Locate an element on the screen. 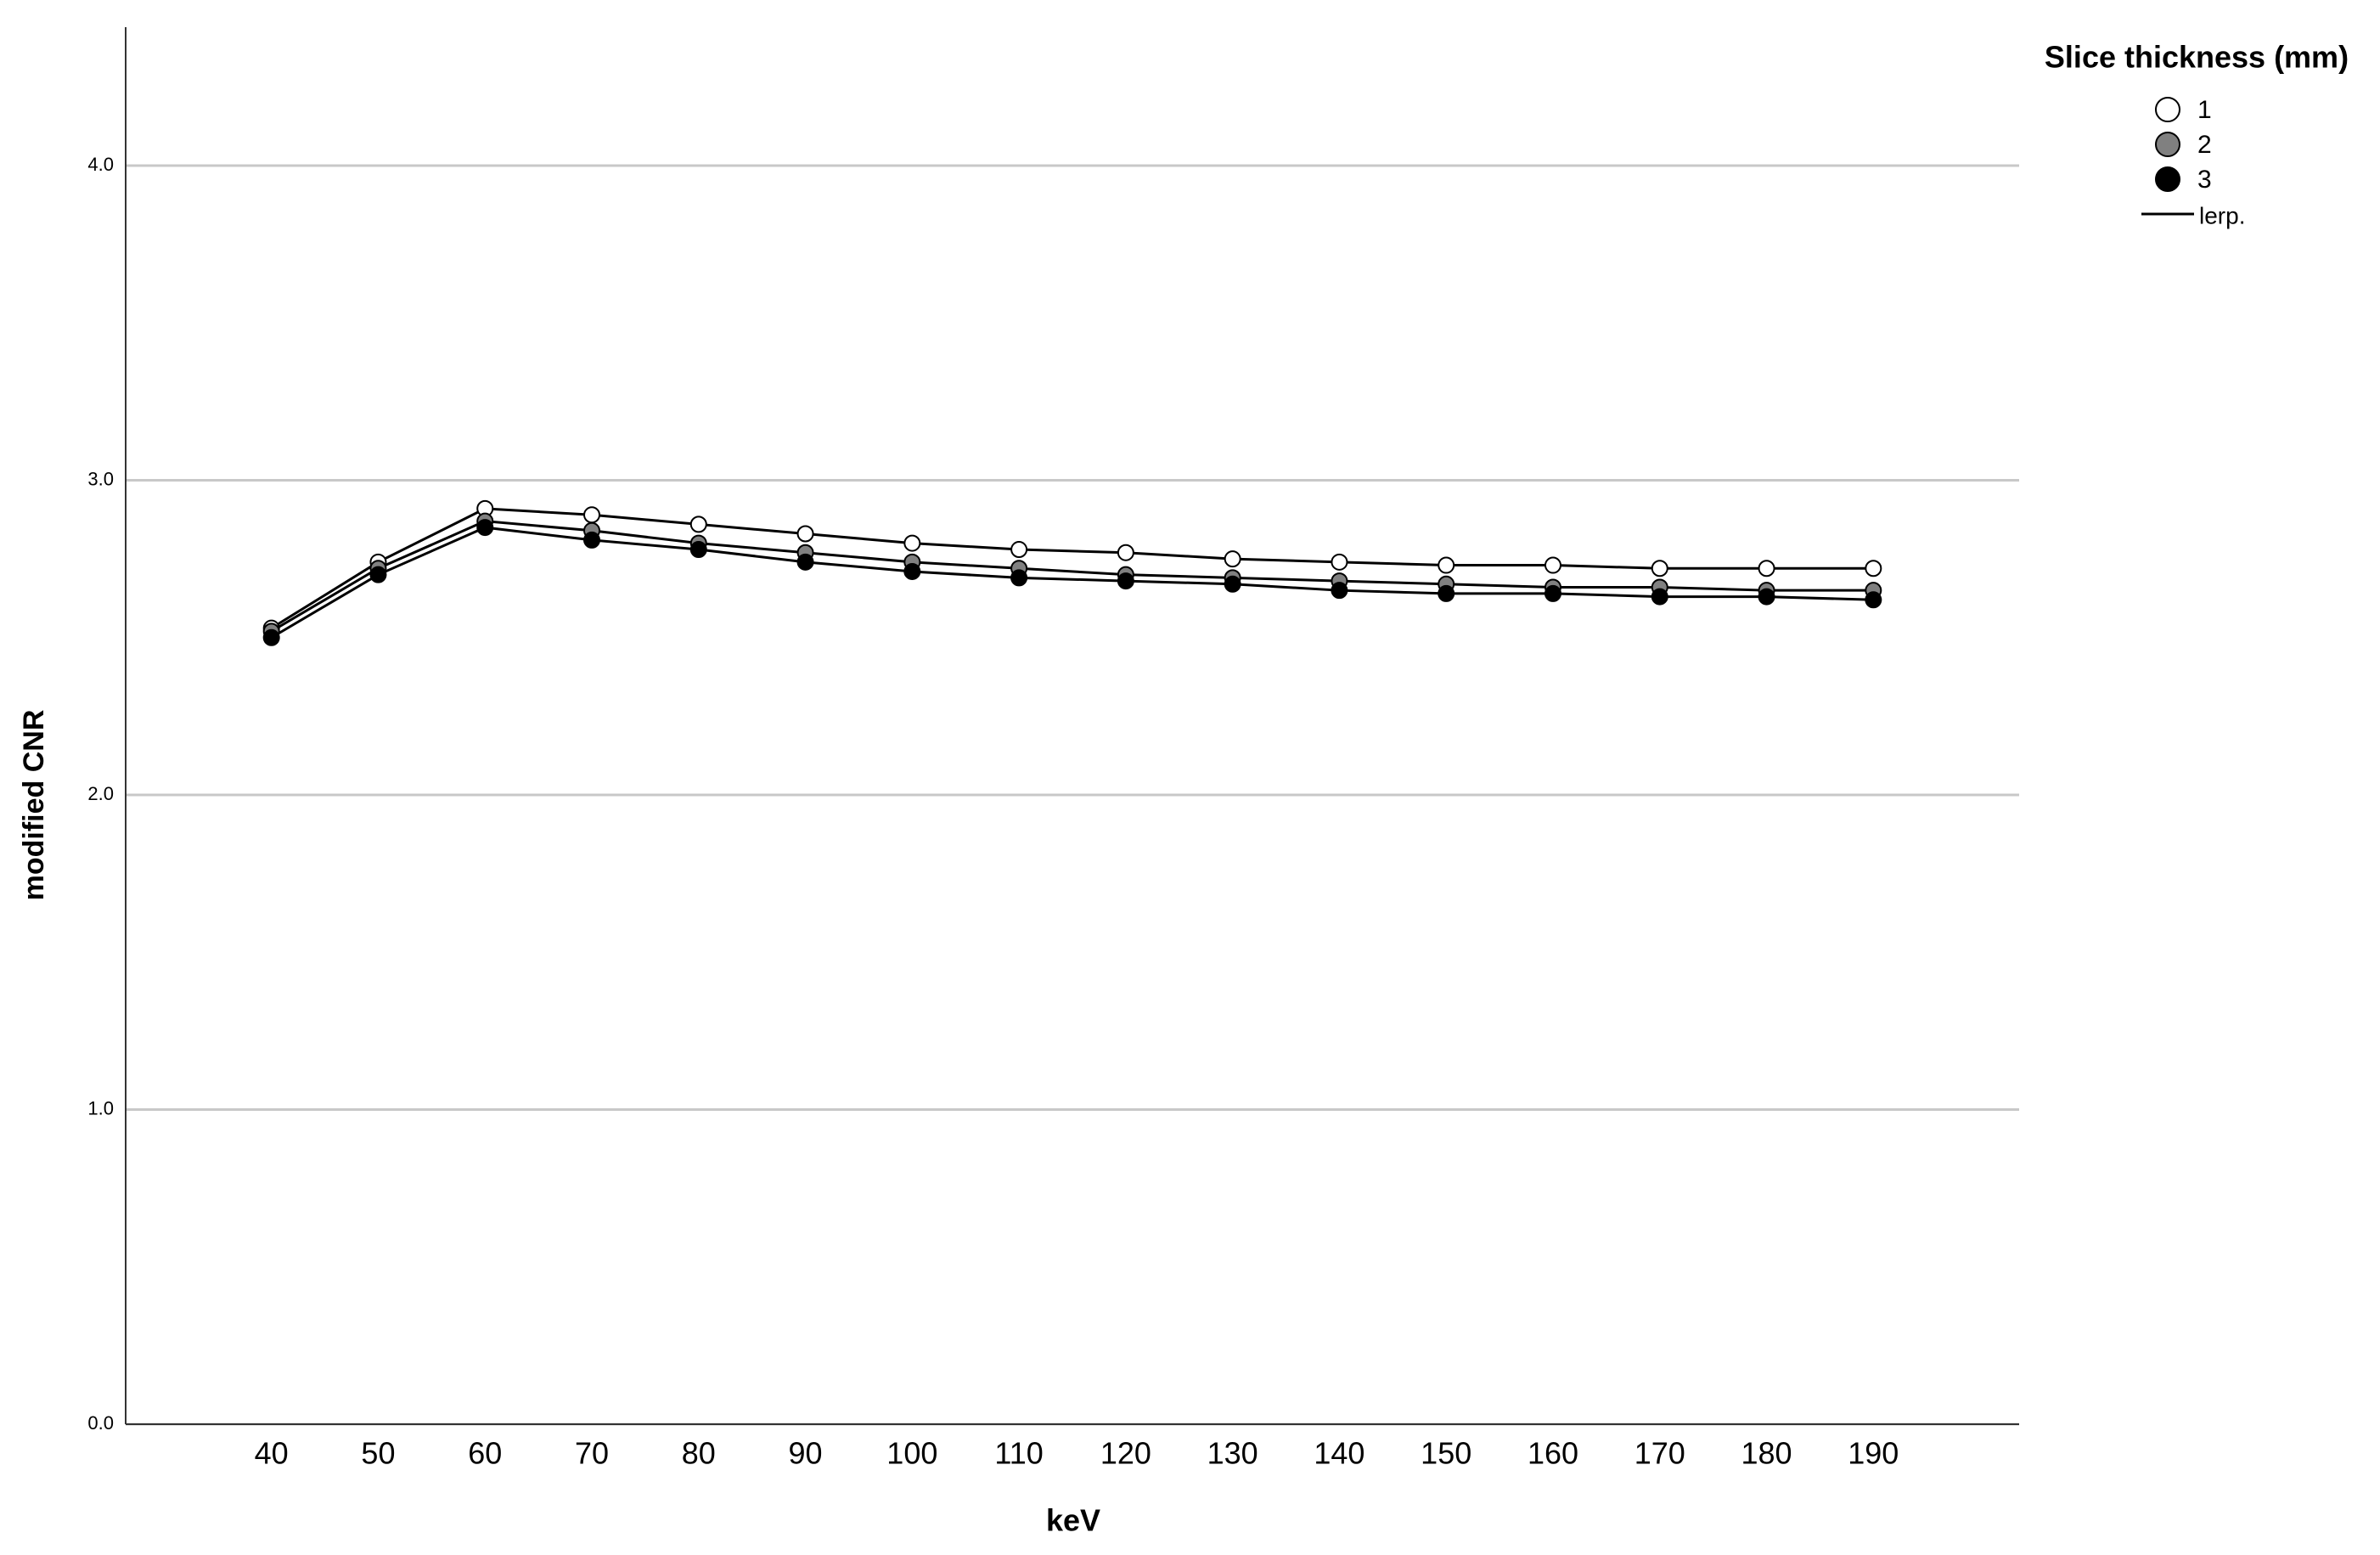 The height and width of the screenshot is (1555, 2380). x-tick-label: 180 is located at coordinates (1766, 1453).